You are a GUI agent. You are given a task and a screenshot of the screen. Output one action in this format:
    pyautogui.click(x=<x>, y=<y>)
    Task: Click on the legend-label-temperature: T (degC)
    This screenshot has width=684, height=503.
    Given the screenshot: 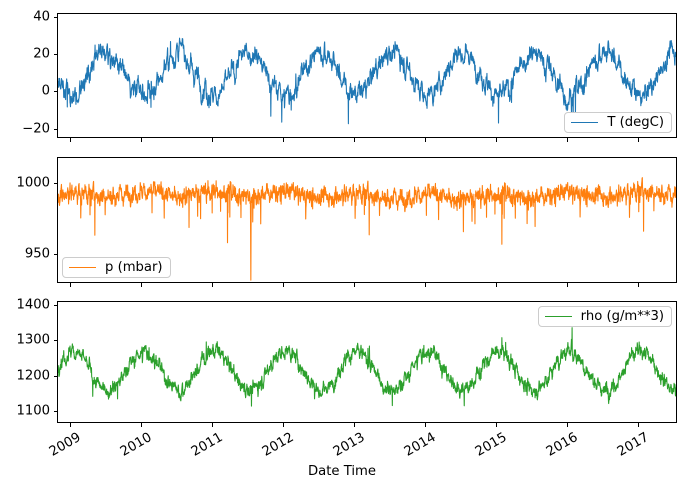 What is the action you would take?
    pyautogui.click(x=635, y=122)
    